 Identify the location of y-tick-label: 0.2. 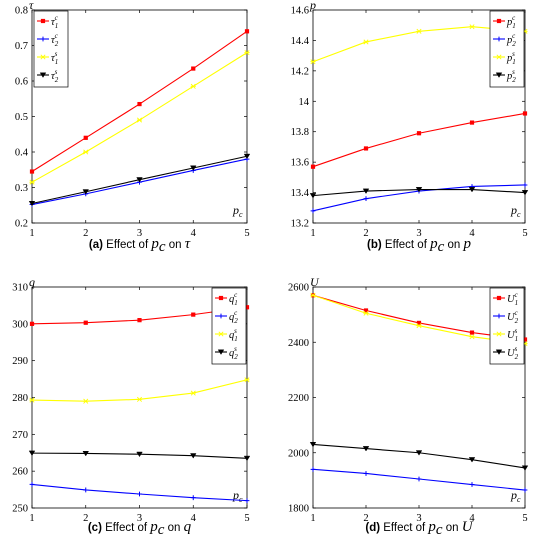
(21, 224).